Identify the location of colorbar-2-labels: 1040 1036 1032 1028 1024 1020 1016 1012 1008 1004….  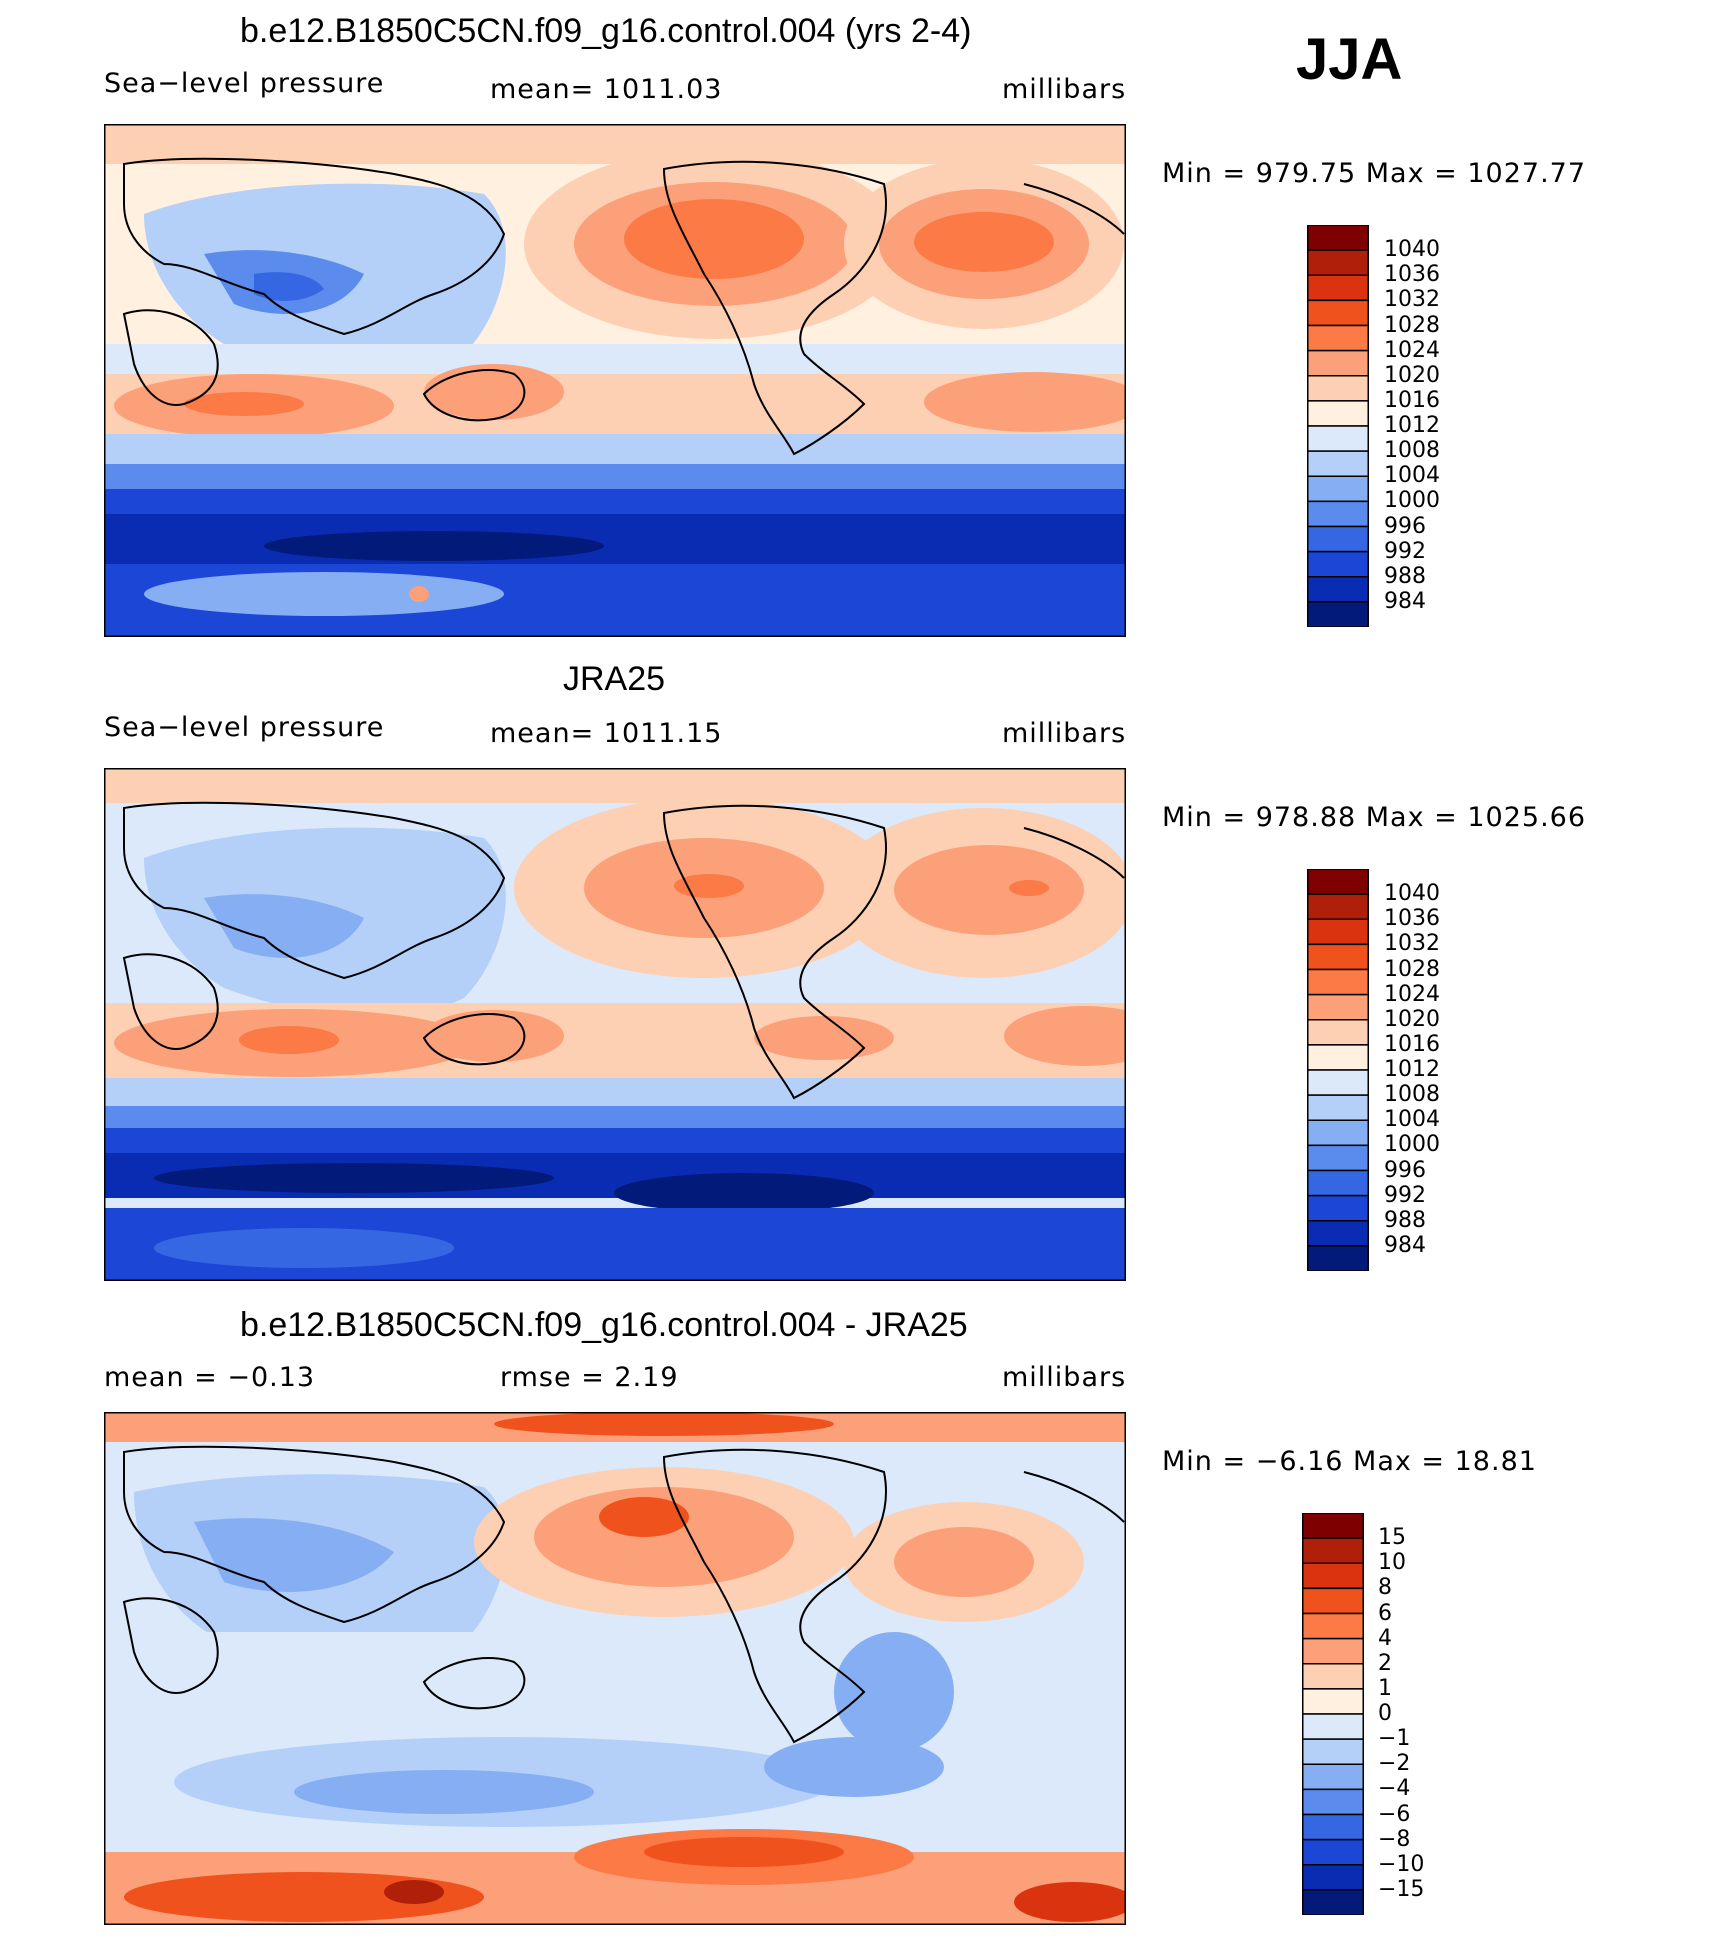
(1434, 1070).